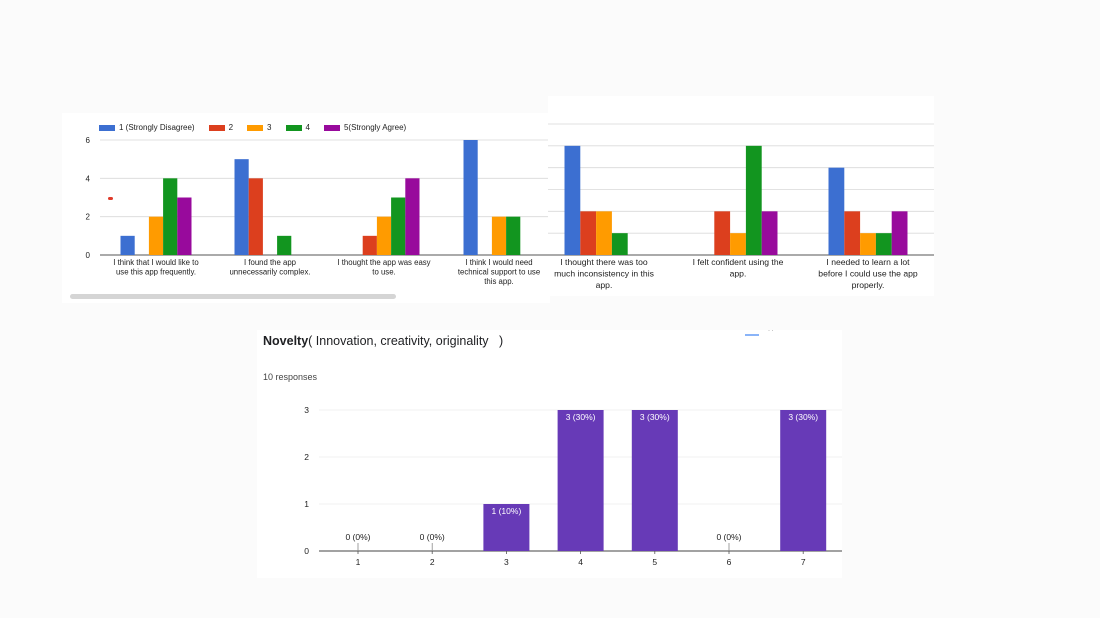  I want to click on category-label: unnecessarily complex., so click(269, 272).